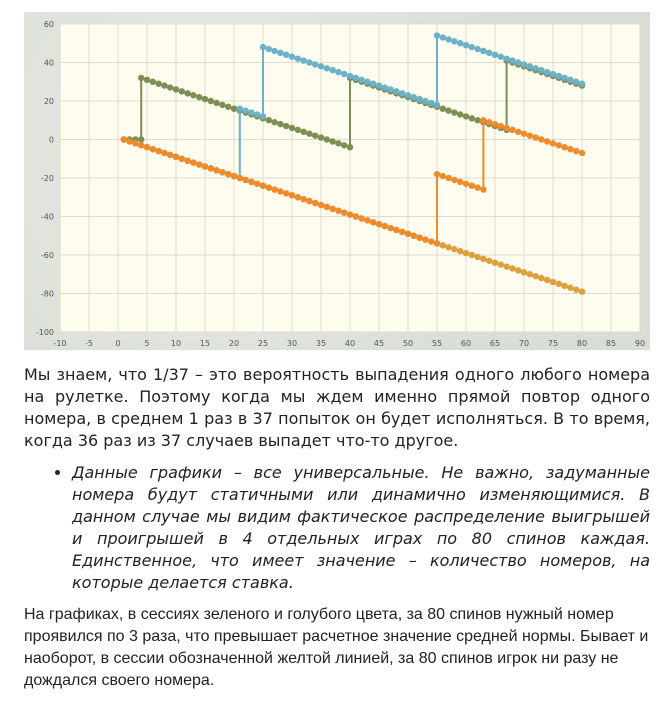 The image size is (668, 716). What do you see at coordinates (234, 343) in the screenshot?
I see `x-tick-label: 20` at bounding box center [234, 343].